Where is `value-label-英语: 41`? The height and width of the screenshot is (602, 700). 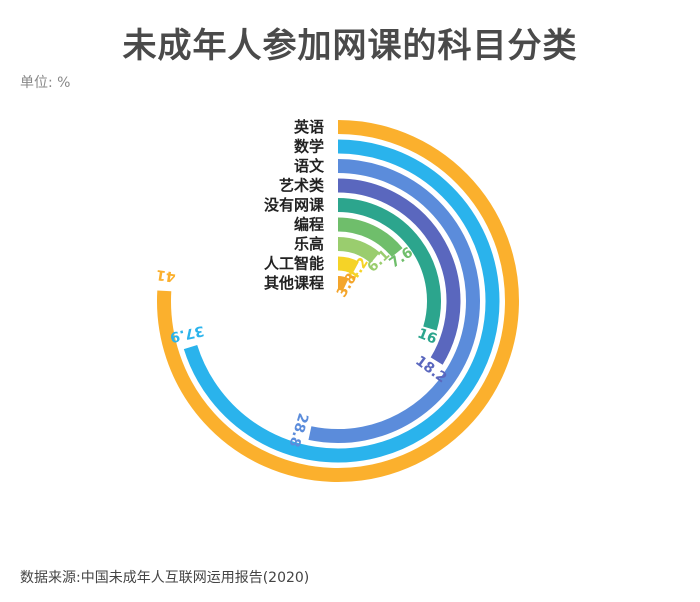
value-label-英语: 41 is located at coordinates (166, 275).